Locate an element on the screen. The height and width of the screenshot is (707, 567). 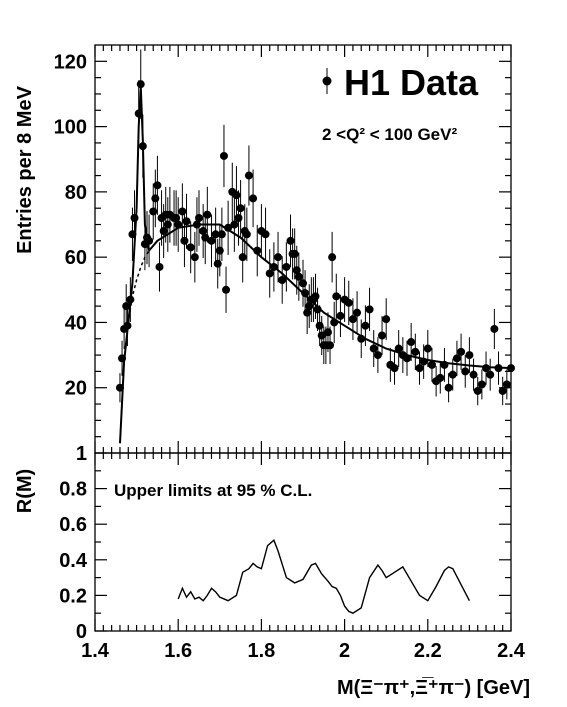
r-tick-label: 0.4 is located at coordinates (73, 561).